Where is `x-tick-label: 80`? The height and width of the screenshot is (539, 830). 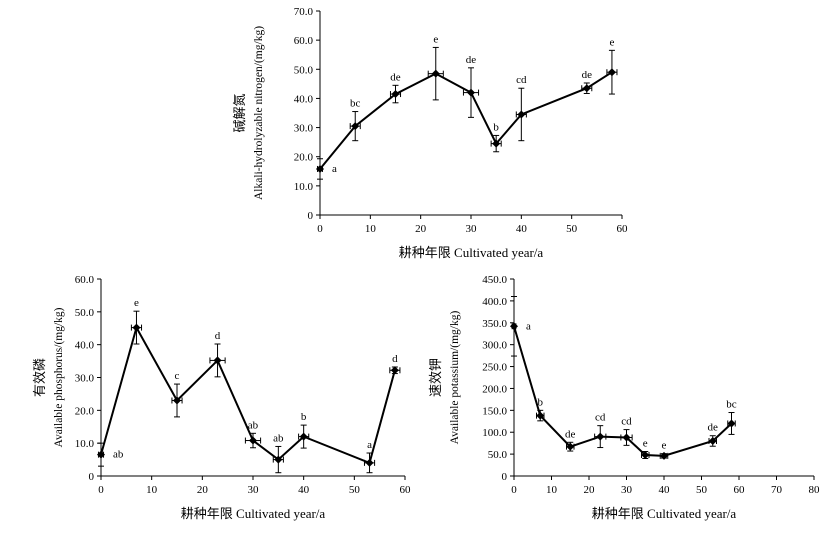 x-tick-label: 80 is located at coordinates (815, 490).